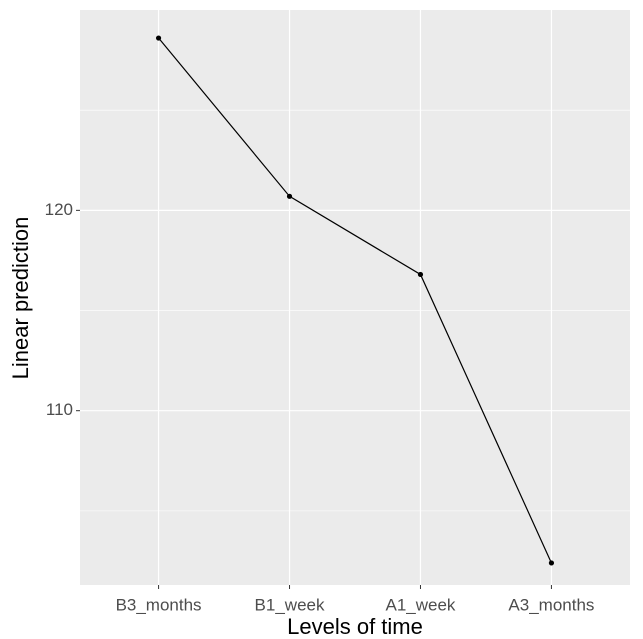 The height and width of the screenshot is (639, 643). I want to click on y-tick-label: 120, so click(59, 209).